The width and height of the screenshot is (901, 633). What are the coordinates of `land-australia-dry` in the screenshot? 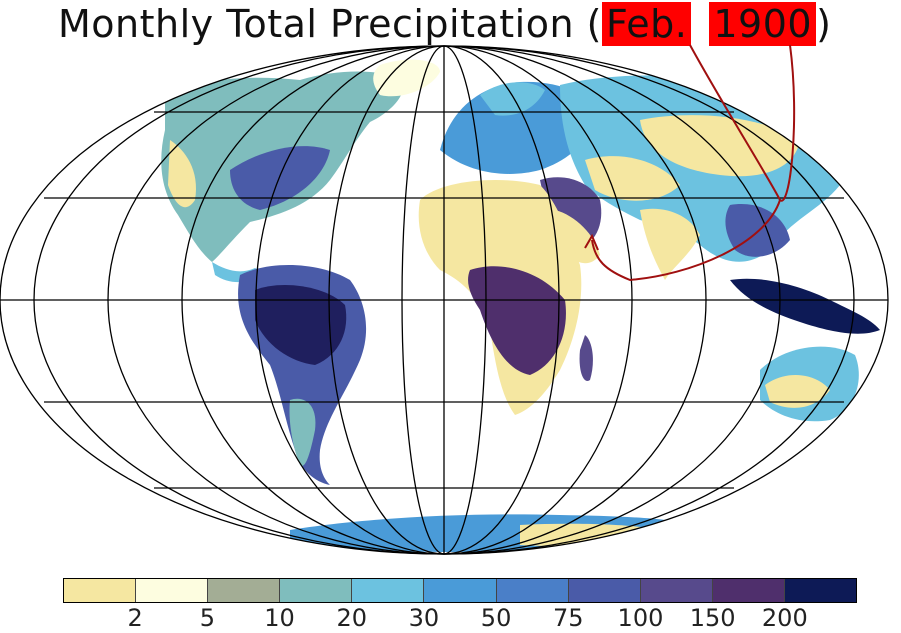 It's located at (797, 391).